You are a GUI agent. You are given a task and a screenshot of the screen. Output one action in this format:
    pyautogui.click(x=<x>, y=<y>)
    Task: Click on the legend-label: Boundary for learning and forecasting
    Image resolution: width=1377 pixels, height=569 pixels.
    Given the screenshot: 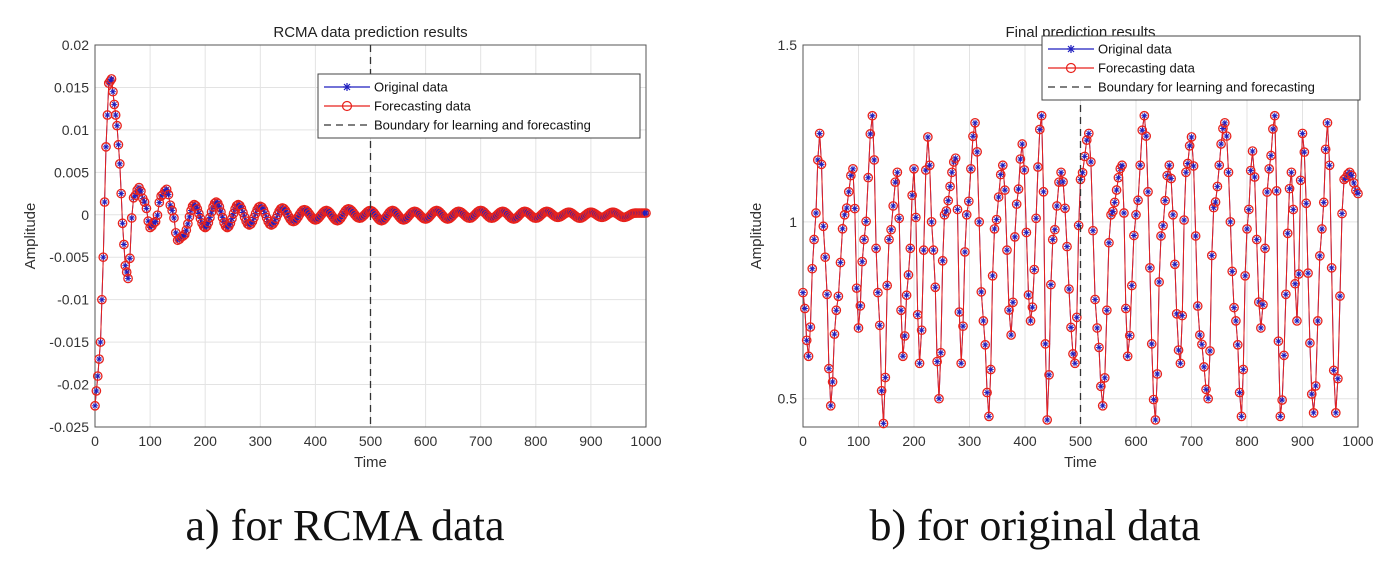 What is the action you would take?
    pyautogui.click(x=1206, y=87)
    